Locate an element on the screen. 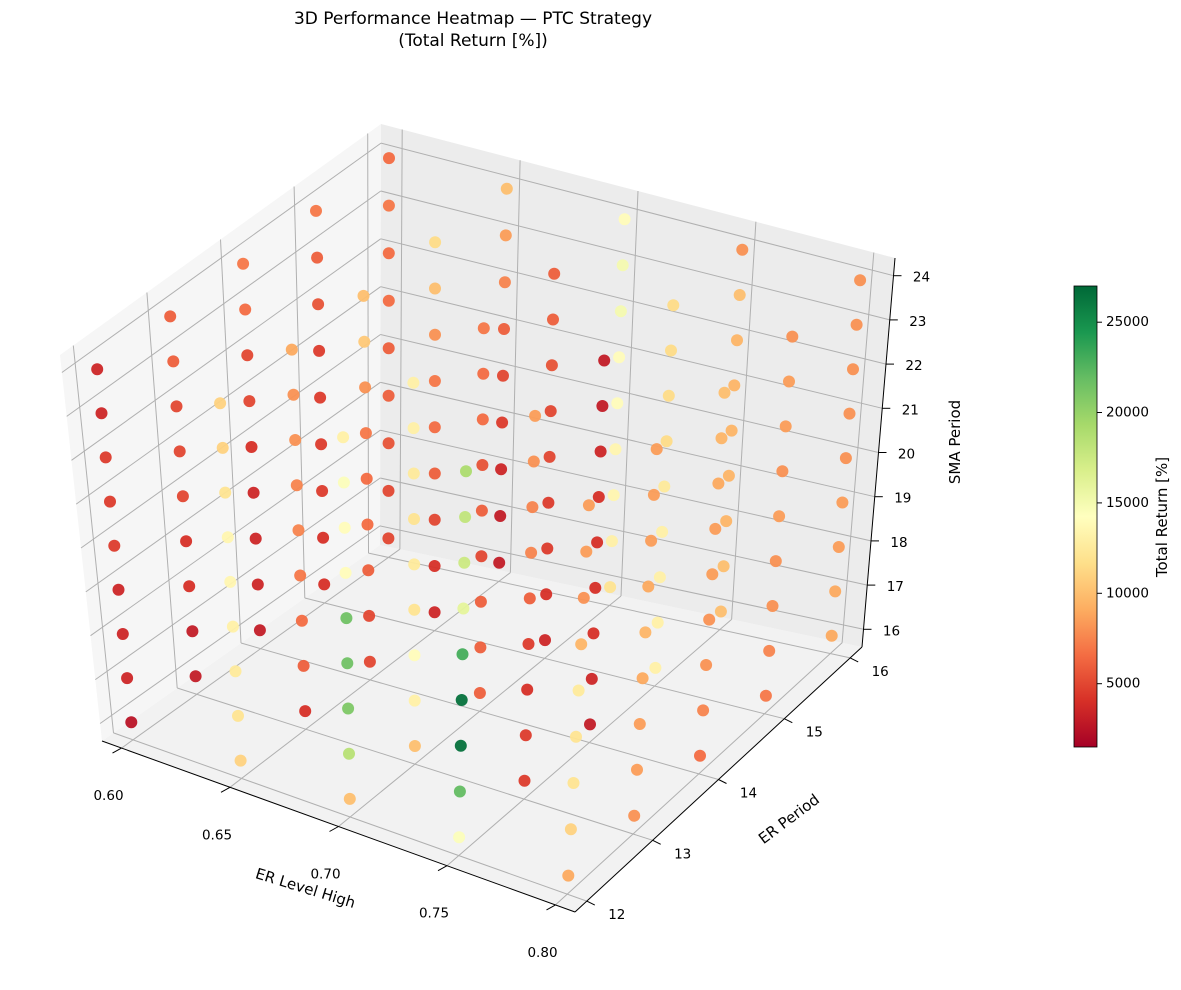 This screenshot has width=1181, height=990. y-tick-label: 13 is located at coordinates (682, 854).